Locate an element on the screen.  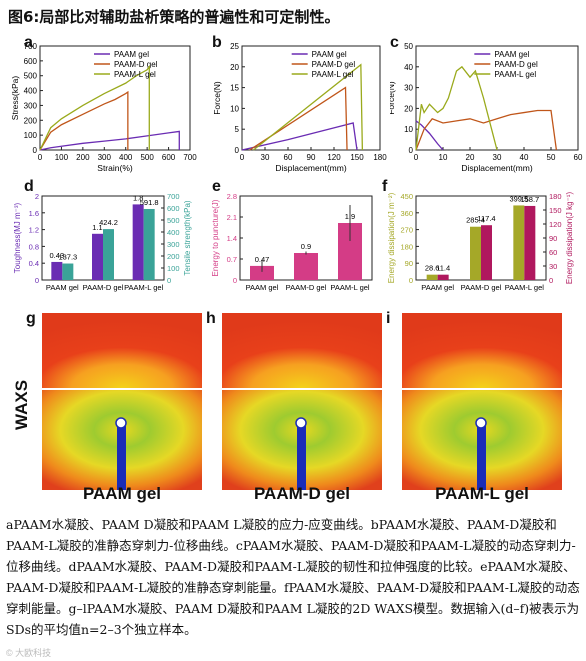
x-tick-label: 100 is located at coordinates (62, 157).